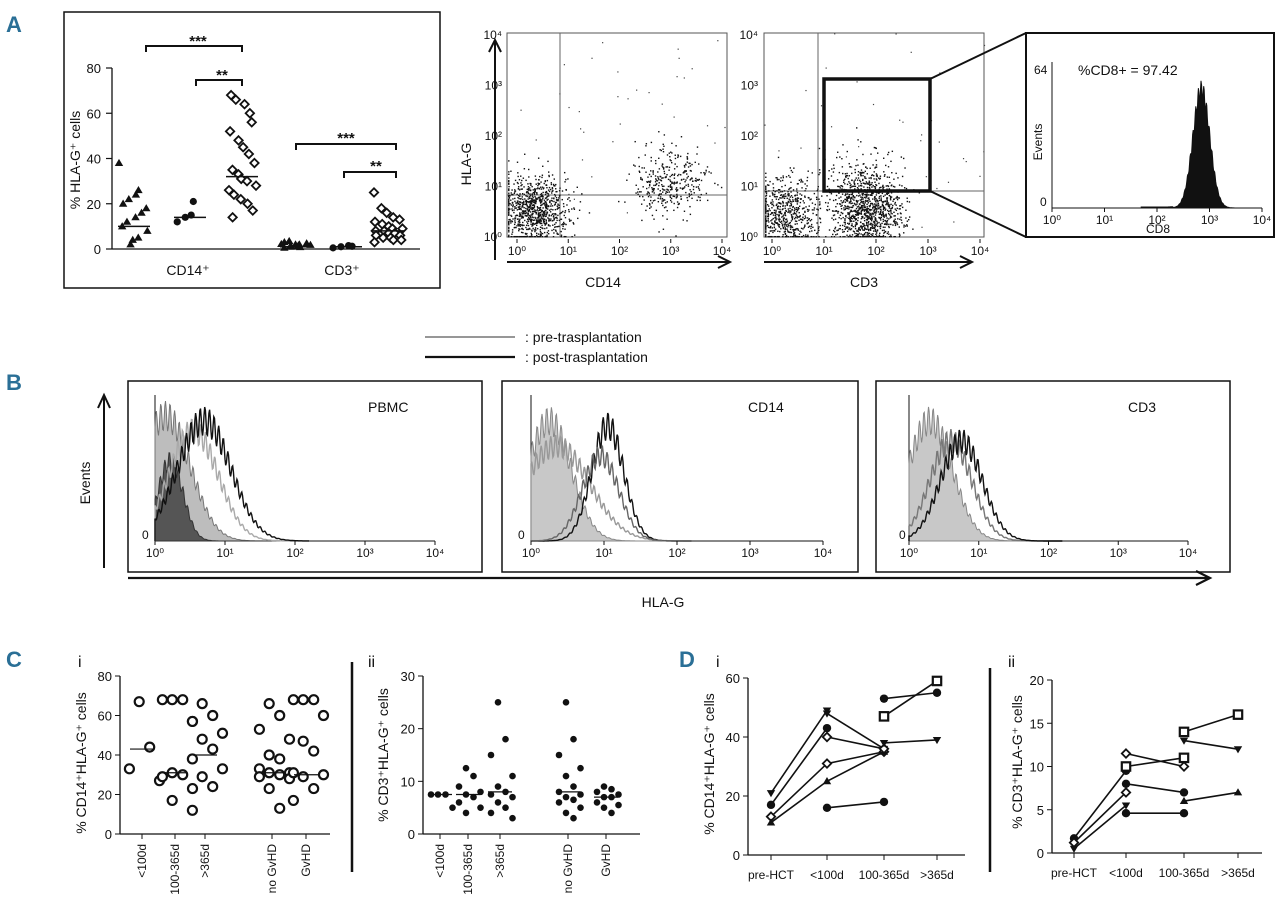 The width and height of the screenshot is (1280, 913). Describe the element at coordinates (388, 407) in the screenshot. I see `title: PBMC` at that location.